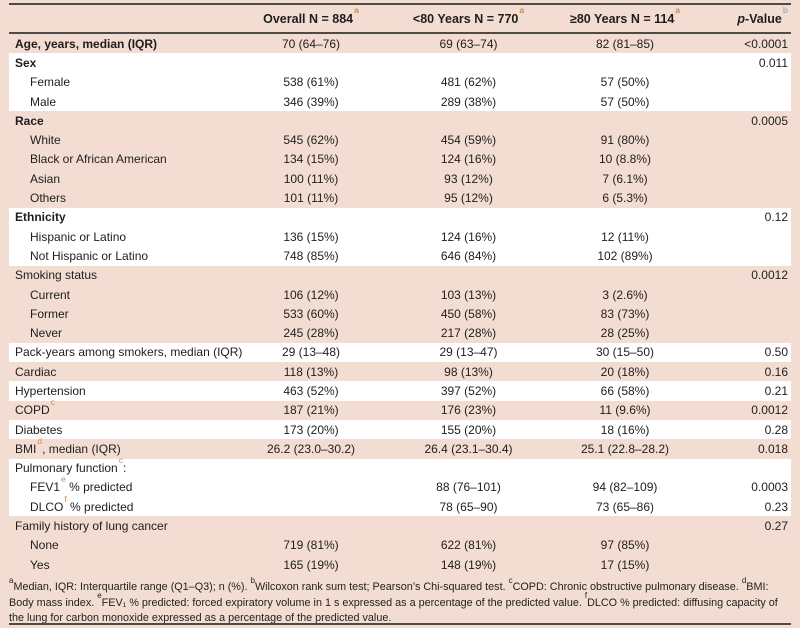 The width and height of the screenshot is (800, 628). What do you see at coordinates (400, 545) in the screenshot?
I see `table-row: None 719 (81%) 622 (81%) 97 (85%)` at bounding box center [400, 545].